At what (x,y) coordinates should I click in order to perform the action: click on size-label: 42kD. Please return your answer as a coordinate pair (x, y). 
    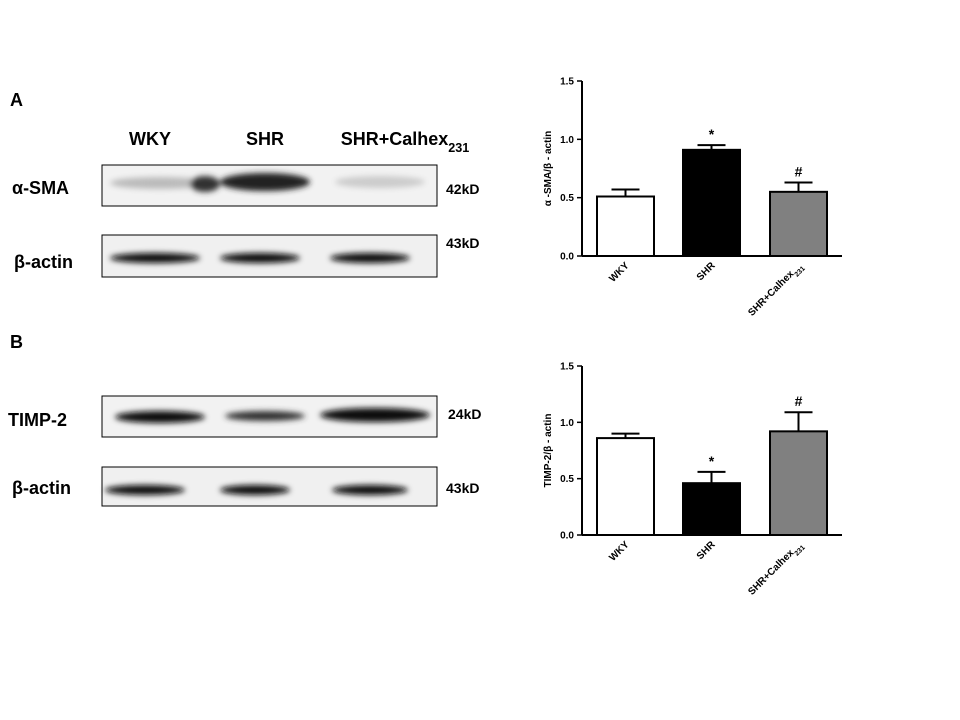
    Looking at the image, I should click on (462, 189).